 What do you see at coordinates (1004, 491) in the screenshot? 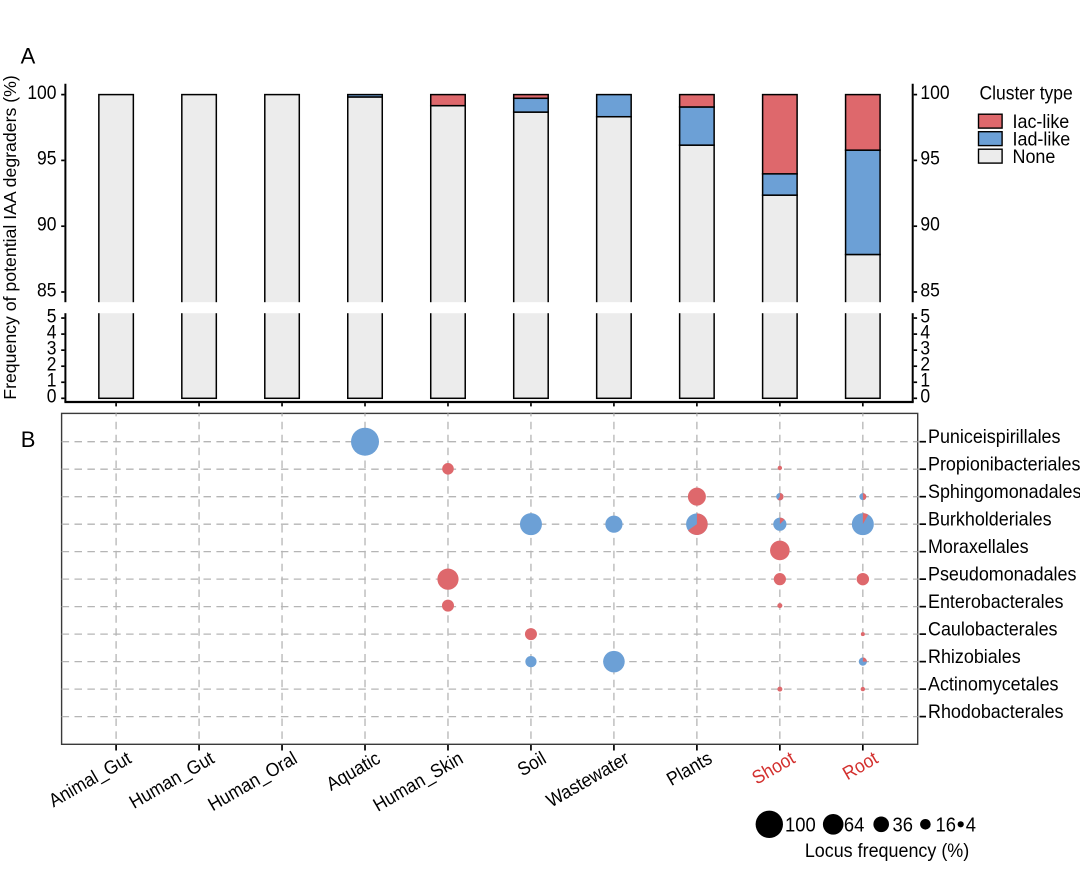
I see `svg-text: Sphingomonadales` at bounding box center [1004, 491].